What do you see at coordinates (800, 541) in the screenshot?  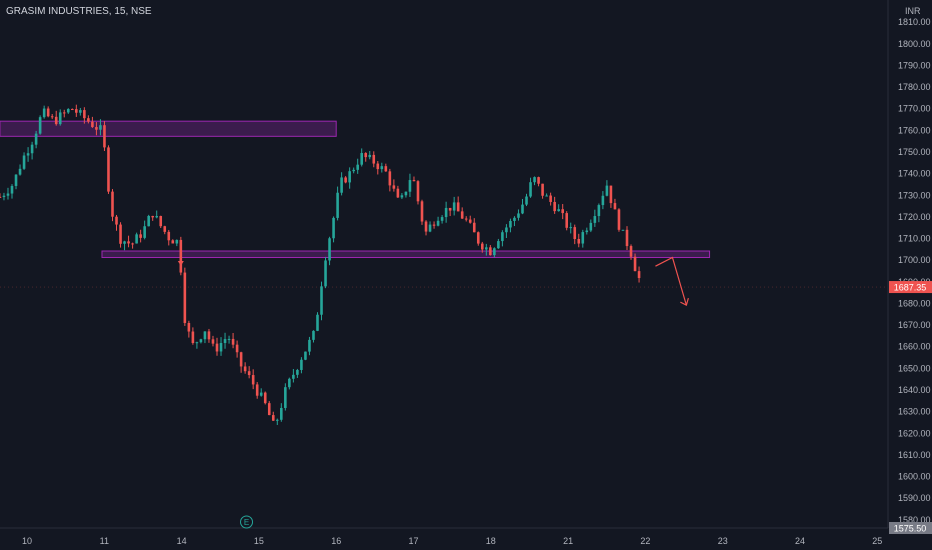 I see `x-tick-label: 24` at bounding box center [800, 541].